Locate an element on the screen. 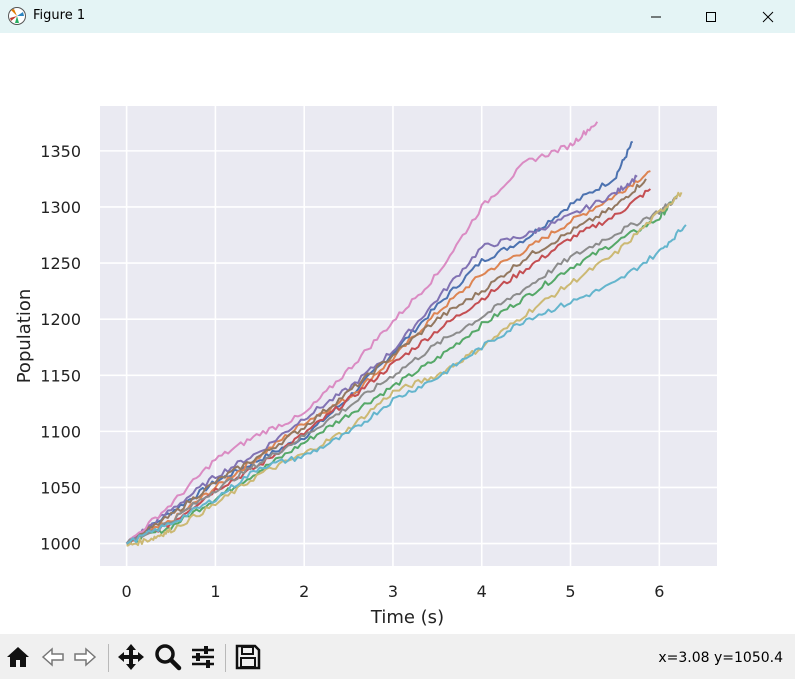  x-tick-label: 4 is located at coordinates (482, 591).